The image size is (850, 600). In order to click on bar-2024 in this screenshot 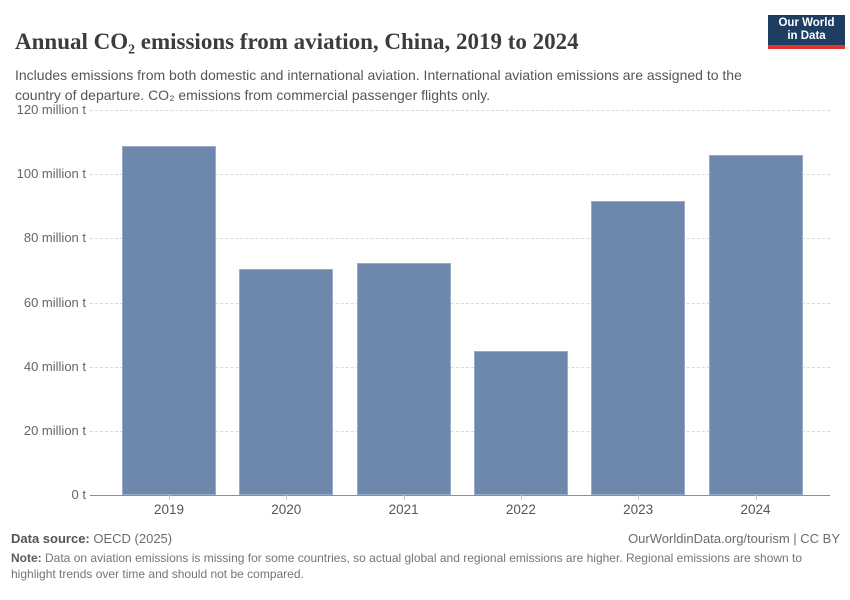, I will do `click(755, 324)`.